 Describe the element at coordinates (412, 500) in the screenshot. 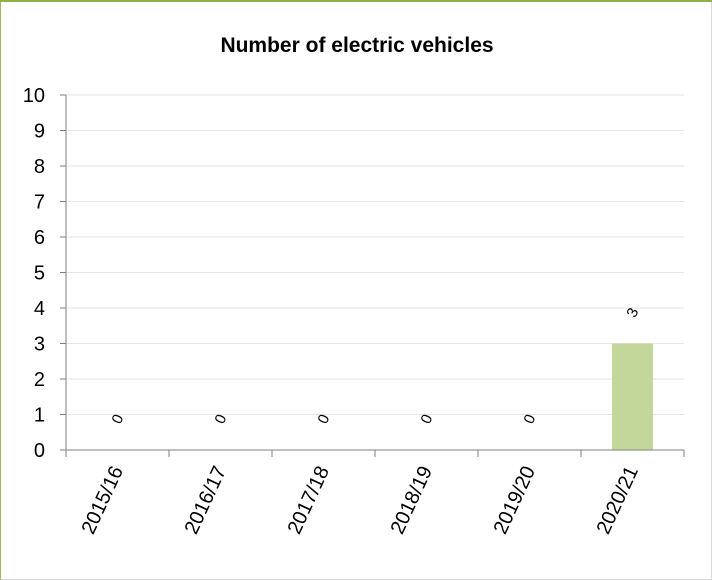

I see `x-tick-label: 2018/19` at that location.